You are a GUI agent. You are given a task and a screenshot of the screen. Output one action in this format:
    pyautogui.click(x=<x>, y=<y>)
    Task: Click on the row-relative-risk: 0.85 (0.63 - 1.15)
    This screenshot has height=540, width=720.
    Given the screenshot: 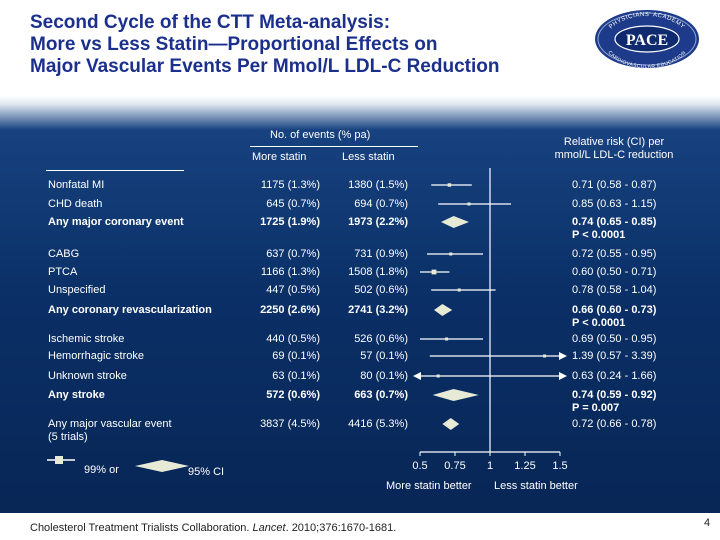 What is the action you would take?
    pyautogui.click(x=614, y=204)
    